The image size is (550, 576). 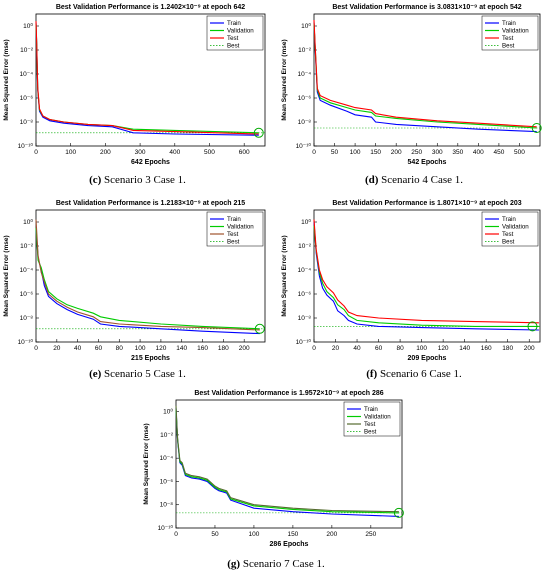 What do you see at coordinates (507, 348) in the screenshot?
I see `x-tick-label: 180` at bounding box center [507, 348].